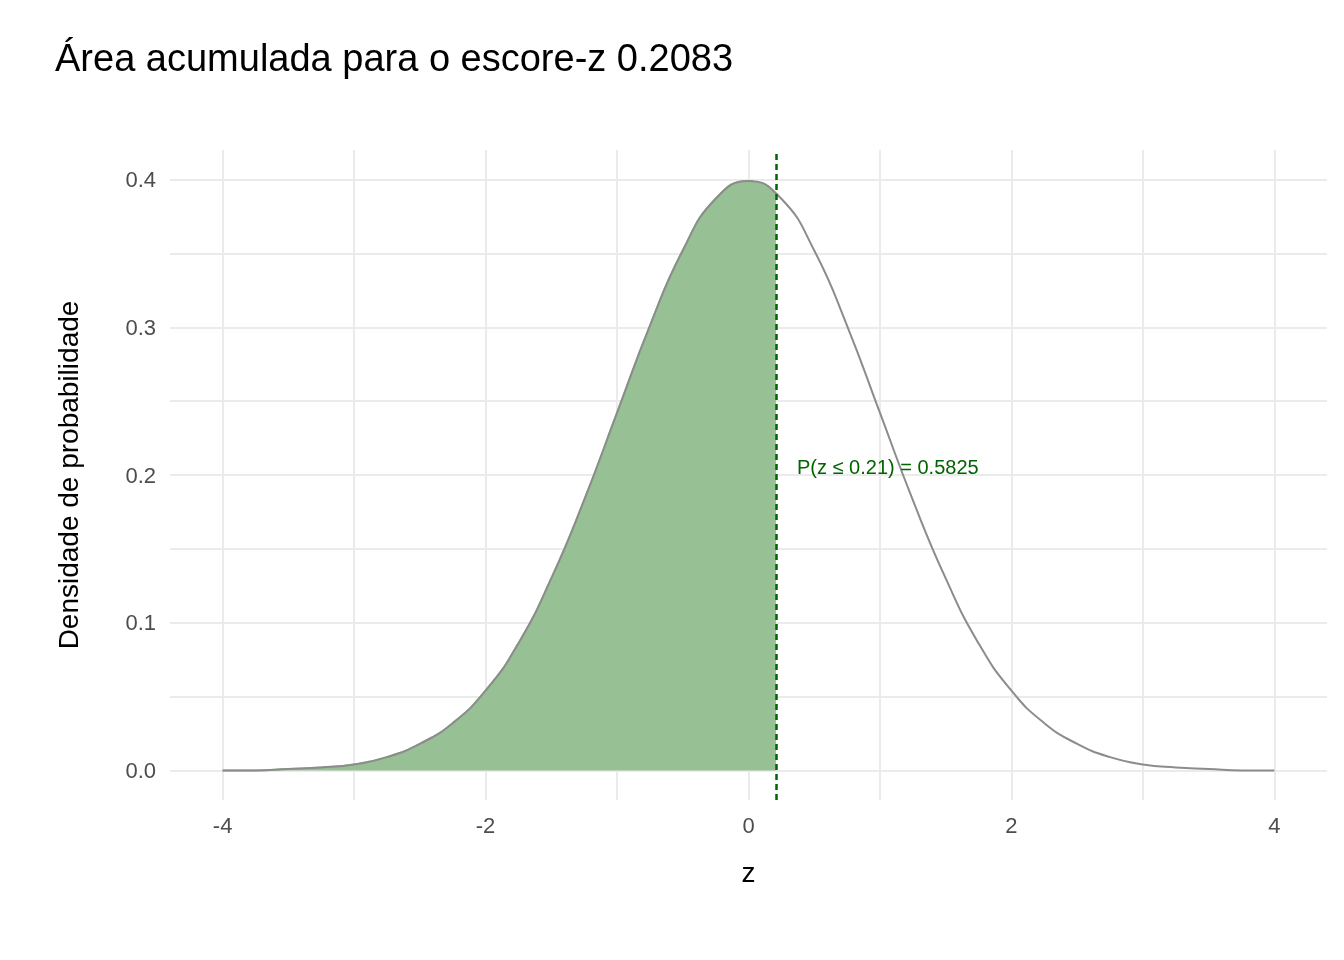 The image size is (1344, 960). Describe the element at coordinates (140, 623) in the screenshot. I see `y-tick-label: 0.1` at that location.